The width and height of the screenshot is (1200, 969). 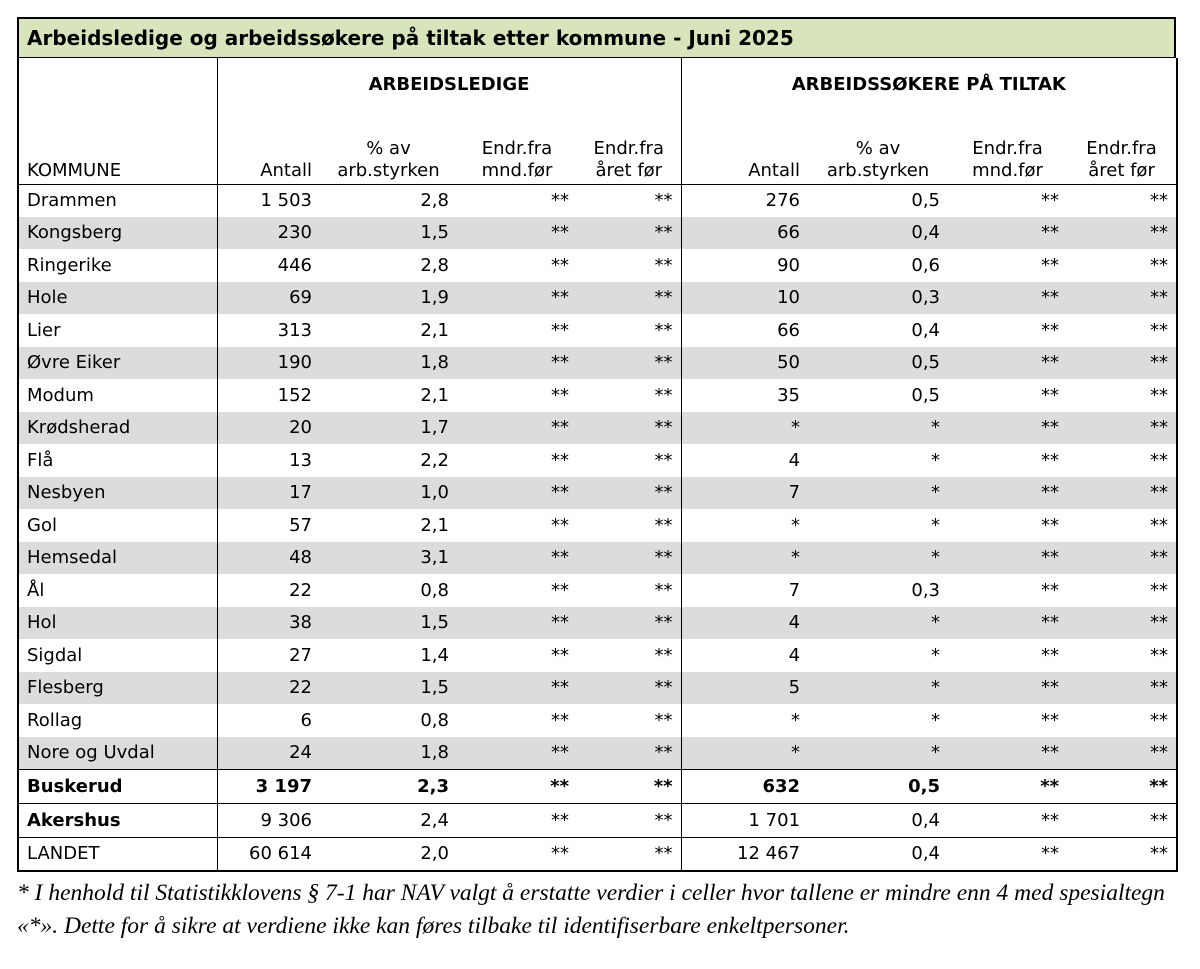 I want to click on cell-kommune: Sigdal, so click(x=55, y=655).